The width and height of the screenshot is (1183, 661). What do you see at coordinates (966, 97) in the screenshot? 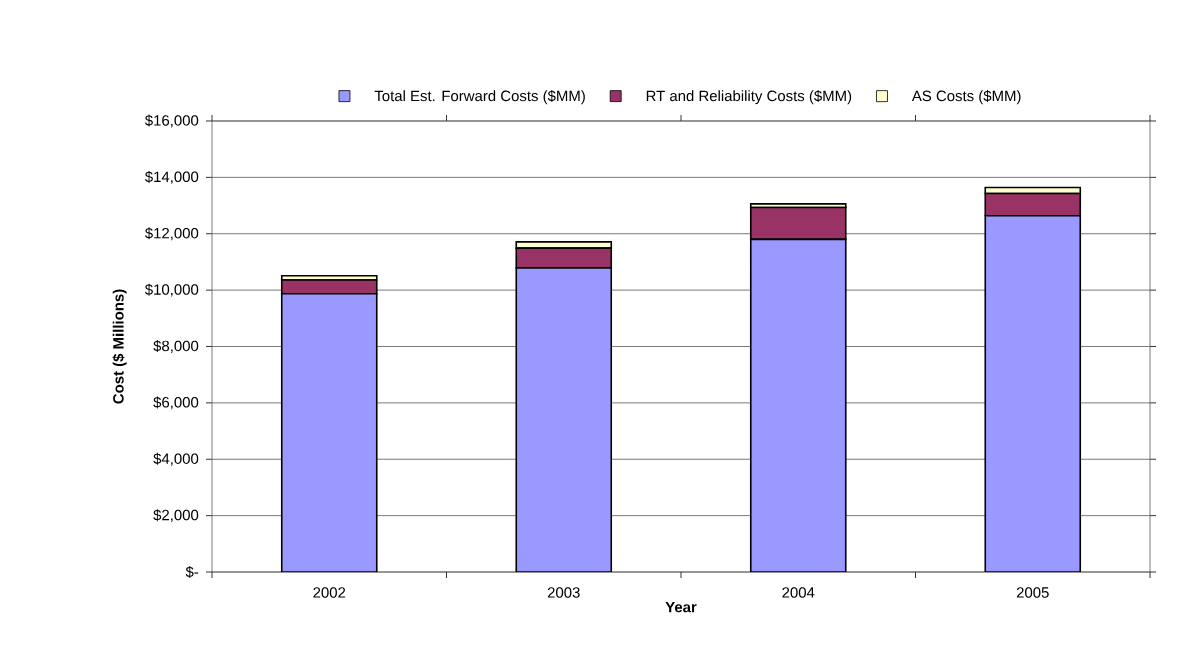
I see `legend-label: AS Costs ($MM)` at bounding box center [966, 97].